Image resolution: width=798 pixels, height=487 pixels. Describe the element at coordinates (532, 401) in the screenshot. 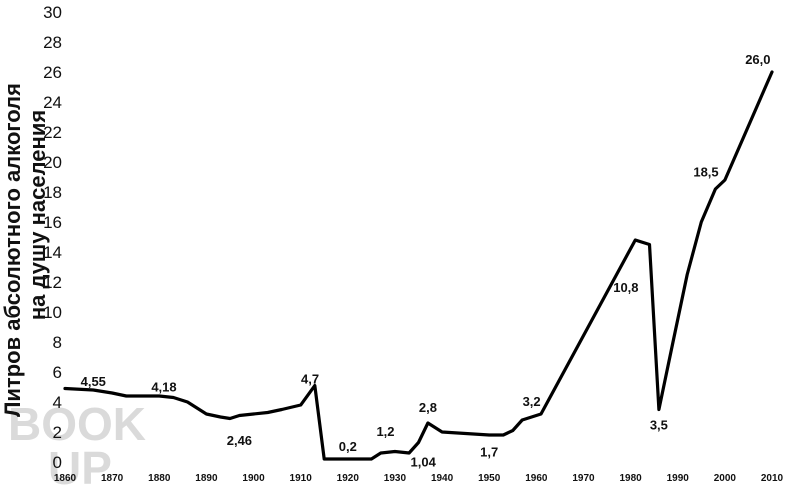

I see `data-label: 3,2` at that location.